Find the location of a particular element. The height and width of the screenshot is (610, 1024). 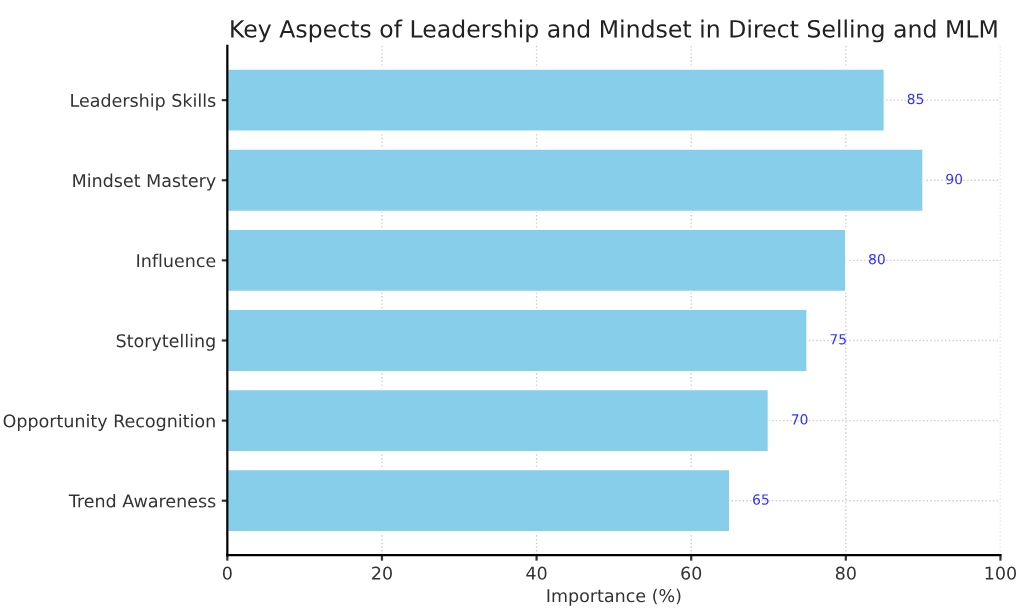

x-tick-label: 20 is located at coordinates (382, 573).